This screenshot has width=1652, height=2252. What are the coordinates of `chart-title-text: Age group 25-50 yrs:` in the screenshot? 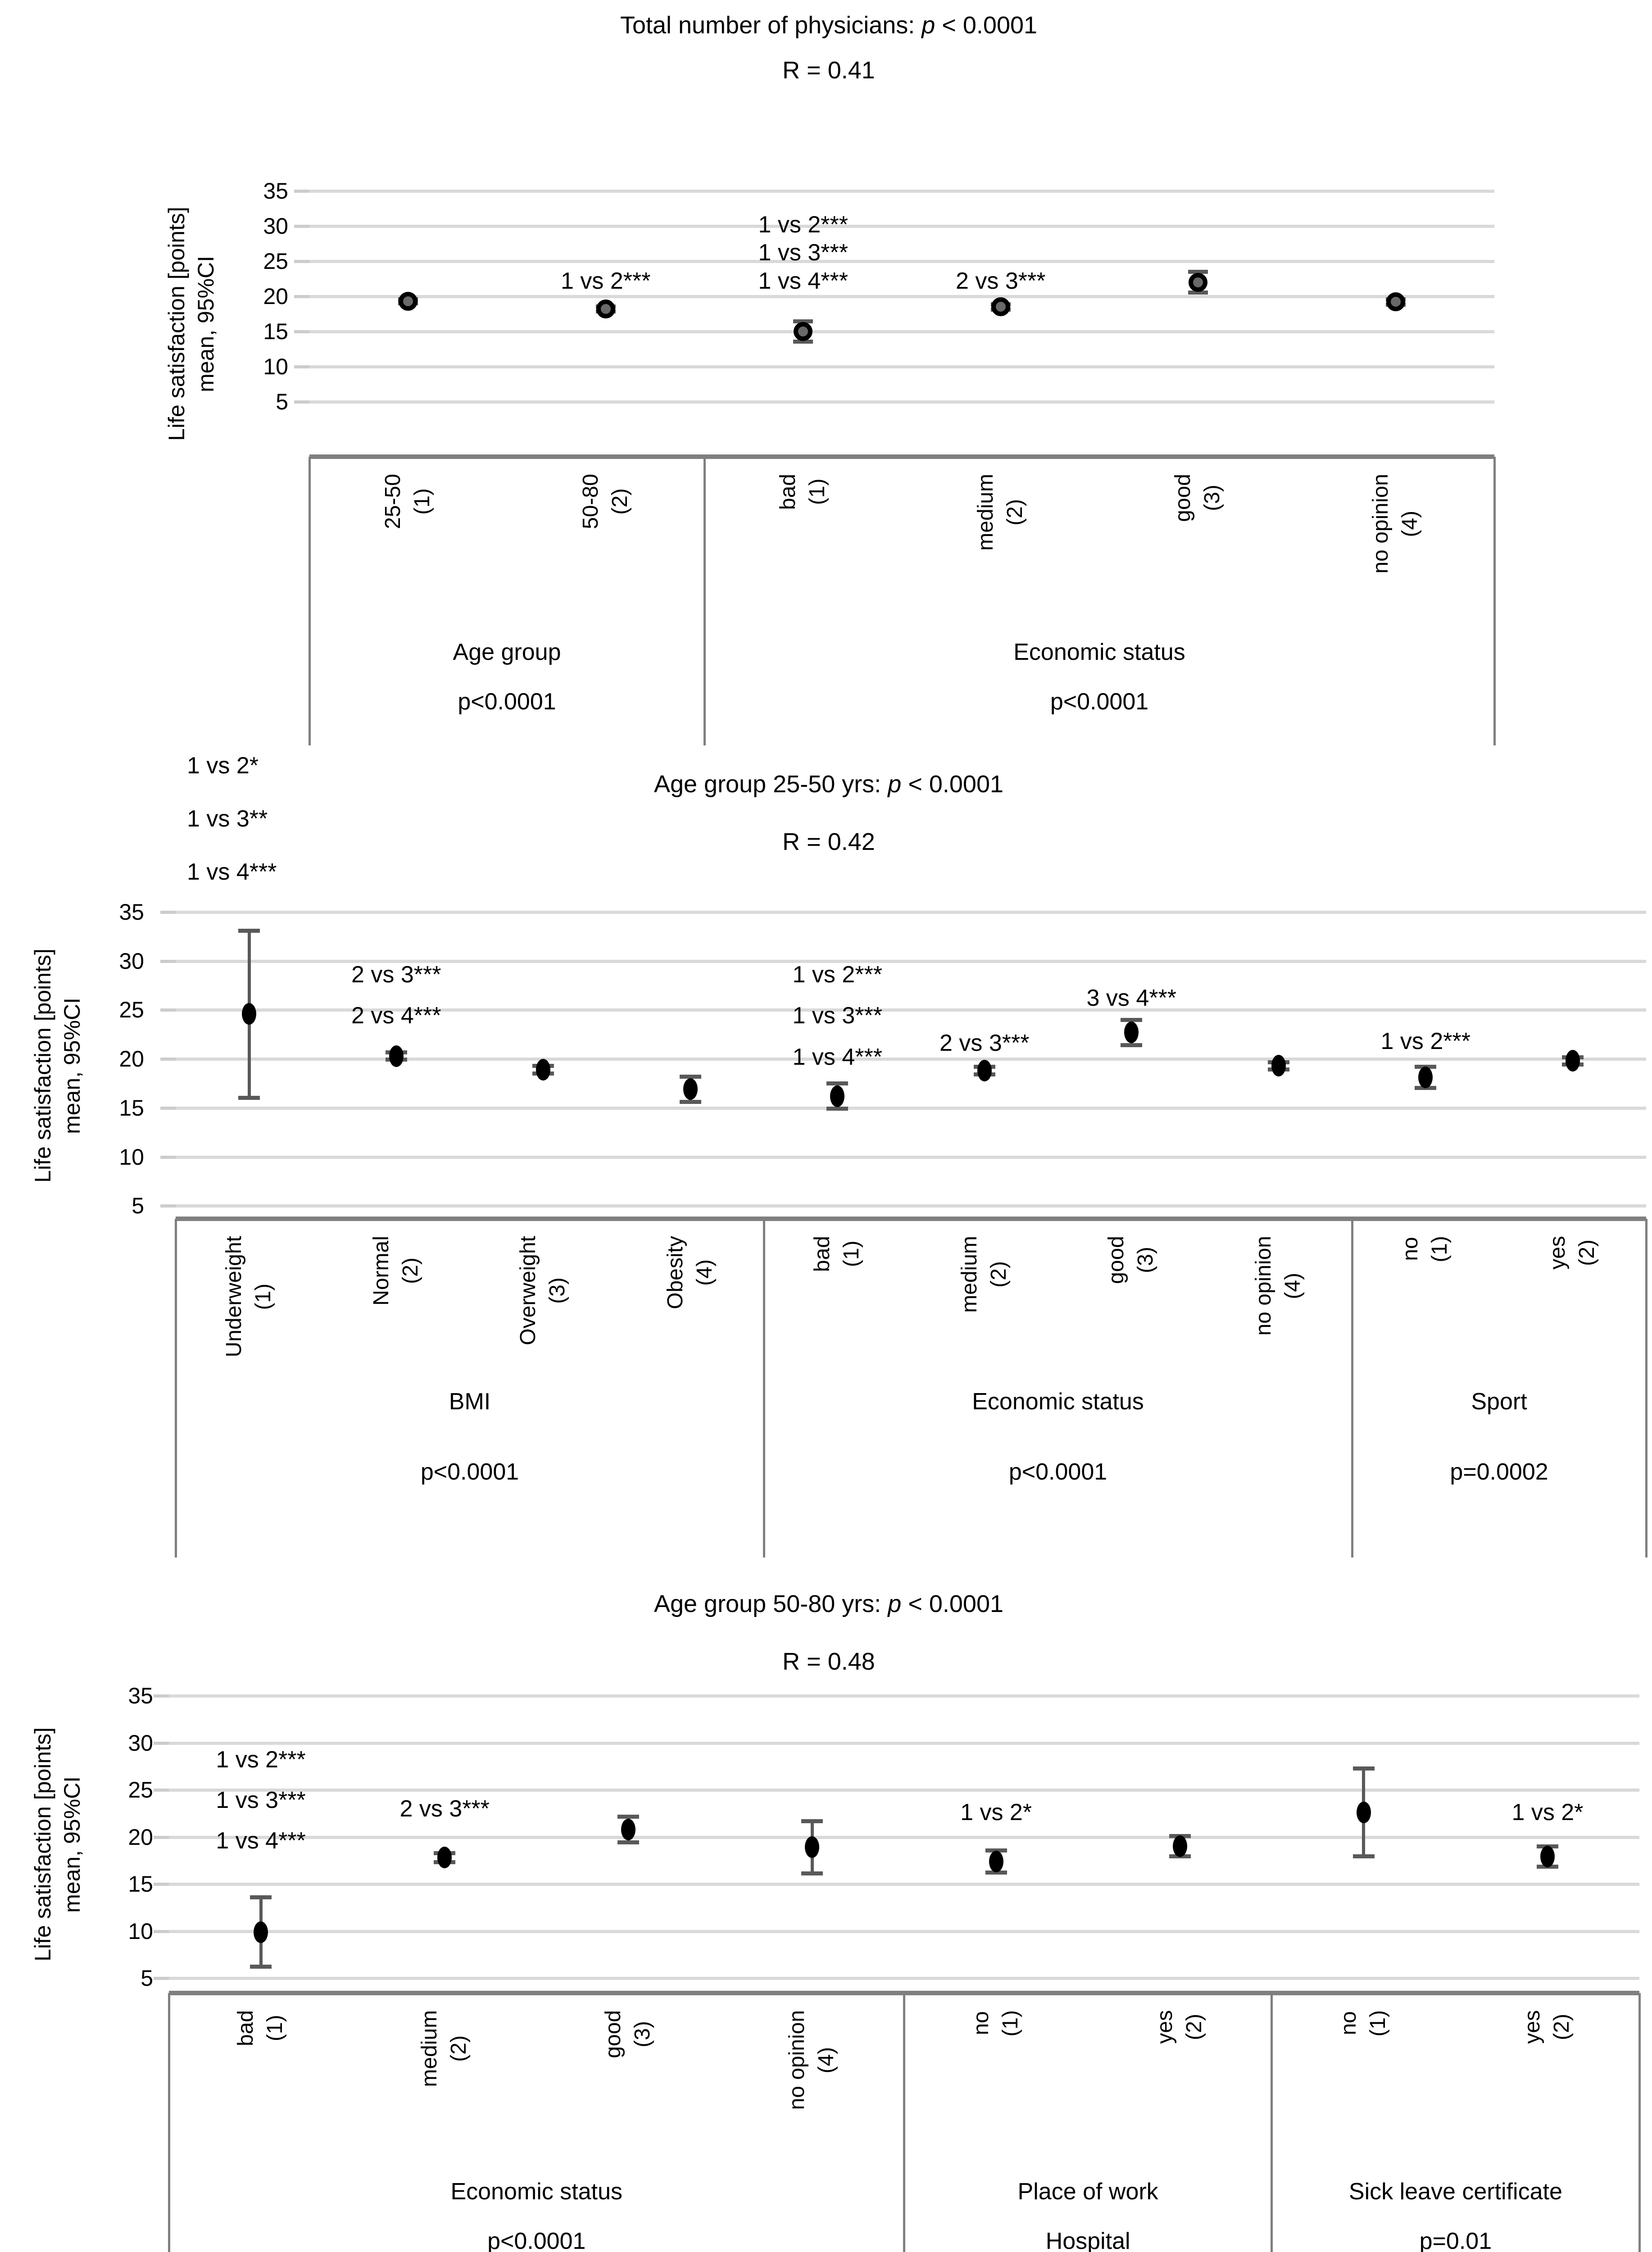 It's located at (771, 784).